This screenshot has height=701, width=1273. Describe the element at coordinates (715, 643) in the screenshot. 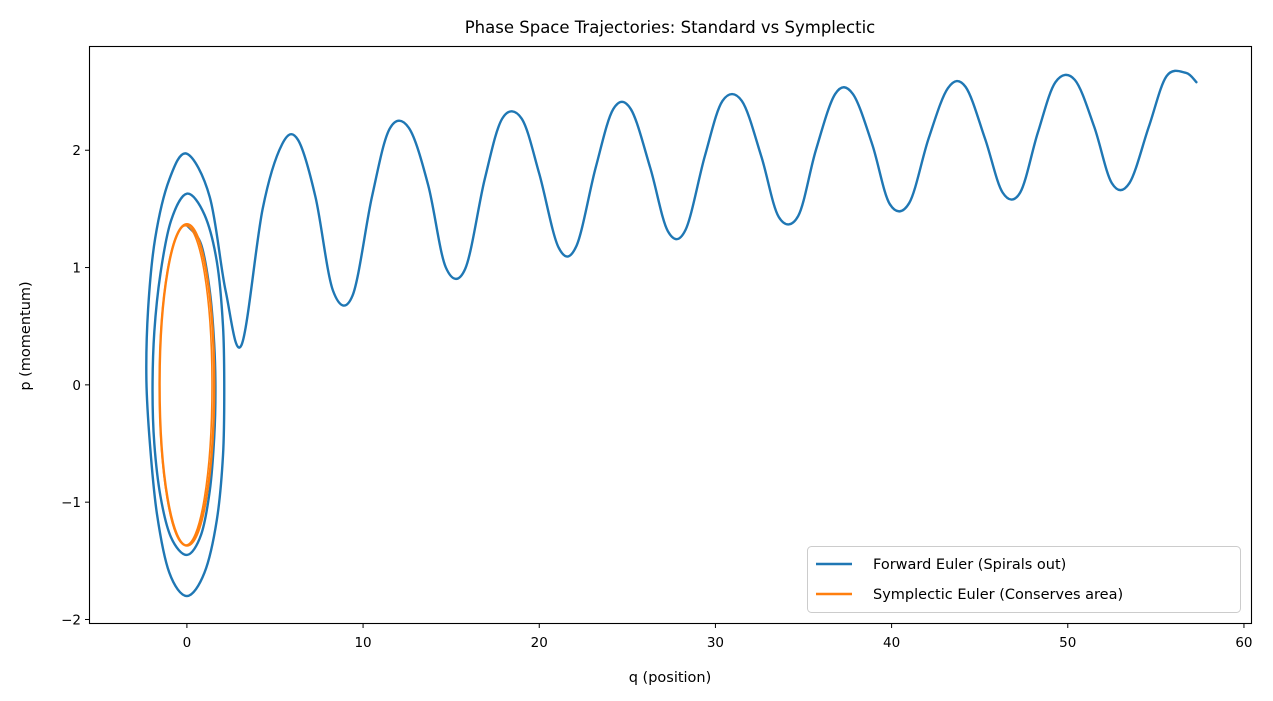

I see `x-tick-label: 30` at that location.